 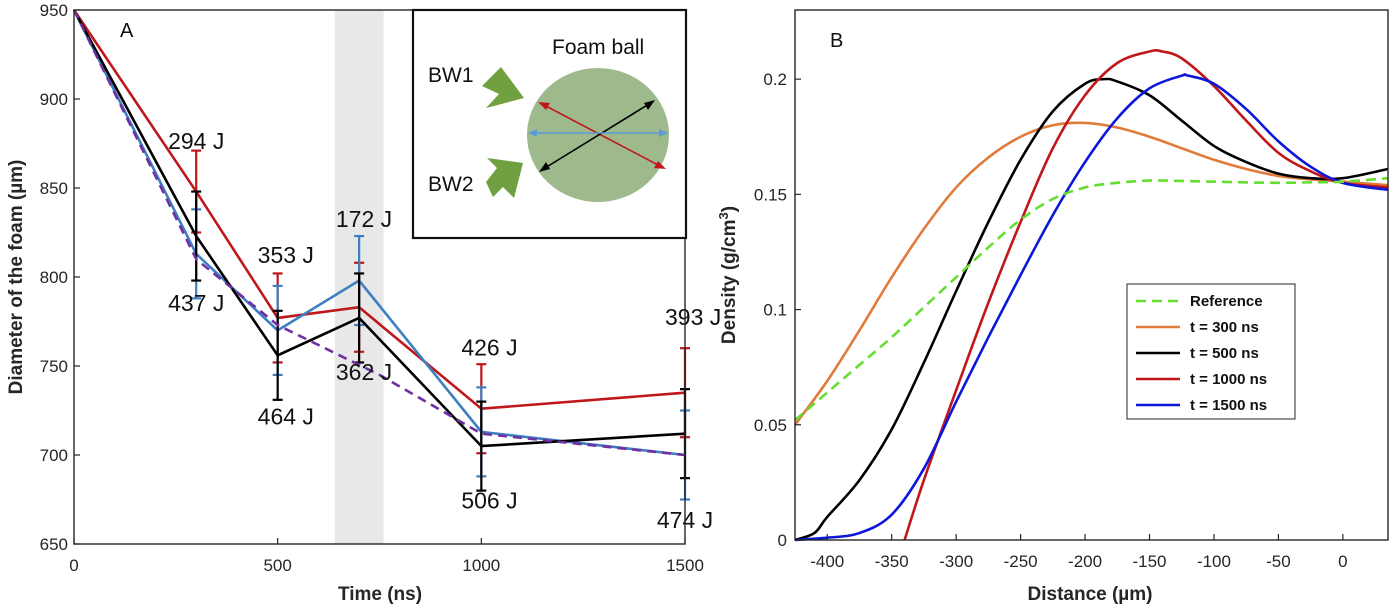 What do you see at coordinates (489, 500) in the screenshot?
I see `energy-annotation: 506 J` at bounding box center [489, 500].